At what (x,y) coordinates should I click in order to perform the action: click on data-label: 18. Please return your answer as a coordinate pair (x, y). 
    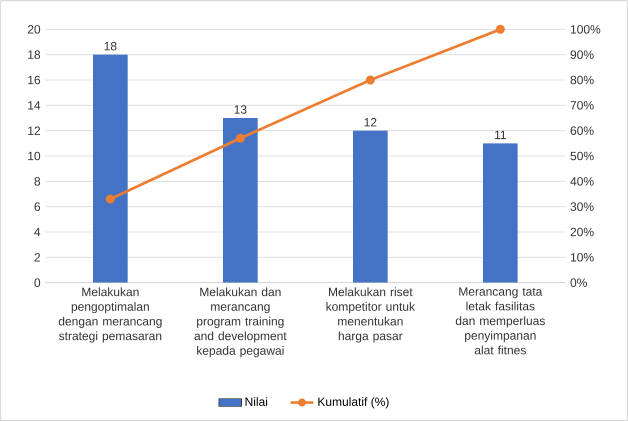
    Looking at the image, I should click on (110, 46).